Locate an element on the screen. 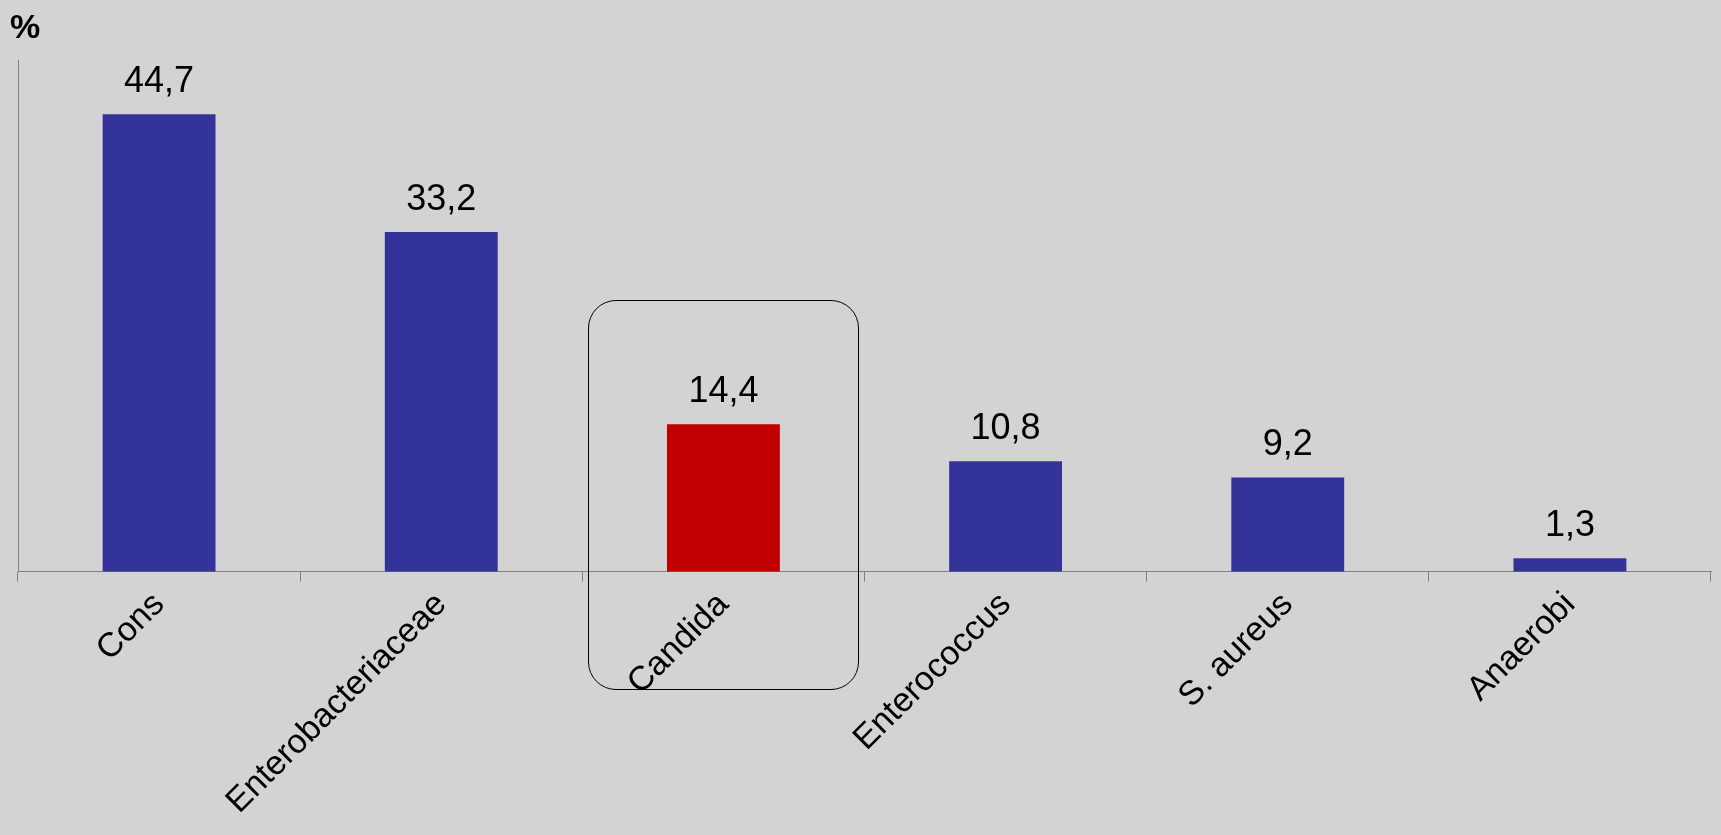  data-label: 10,8 is located at coordinates (1005, 427).